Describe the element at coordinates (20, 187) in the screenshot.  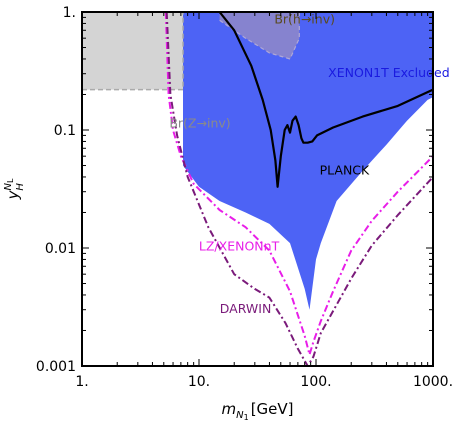
I see `y-axis-title-sub: H` at that location.